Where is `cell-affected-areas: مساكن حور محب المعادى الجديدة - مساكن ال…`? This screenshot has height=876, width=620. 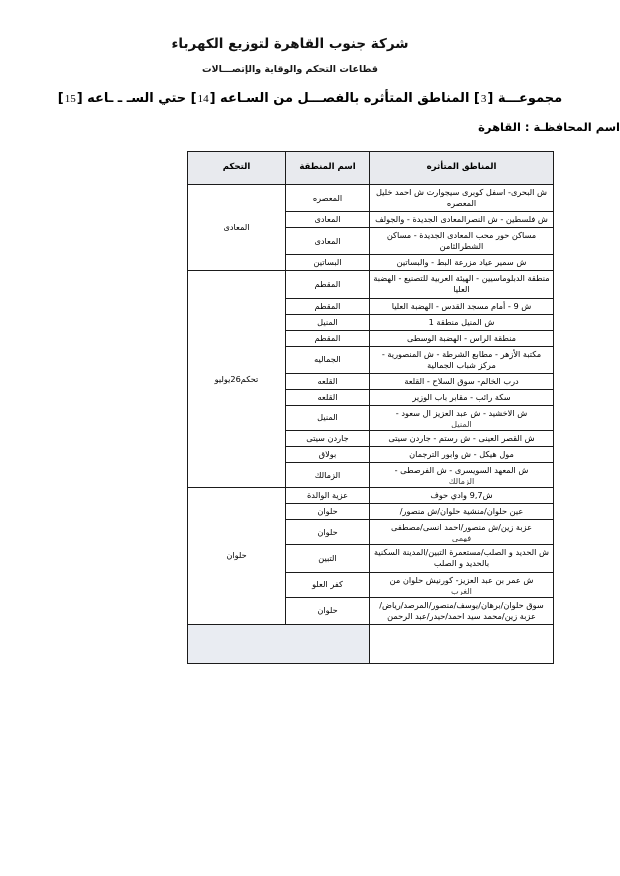
cell-affected-areas: مساكن حور محب المعادى الجديدة - مساكن ال… is located at coordinates (461, 241).